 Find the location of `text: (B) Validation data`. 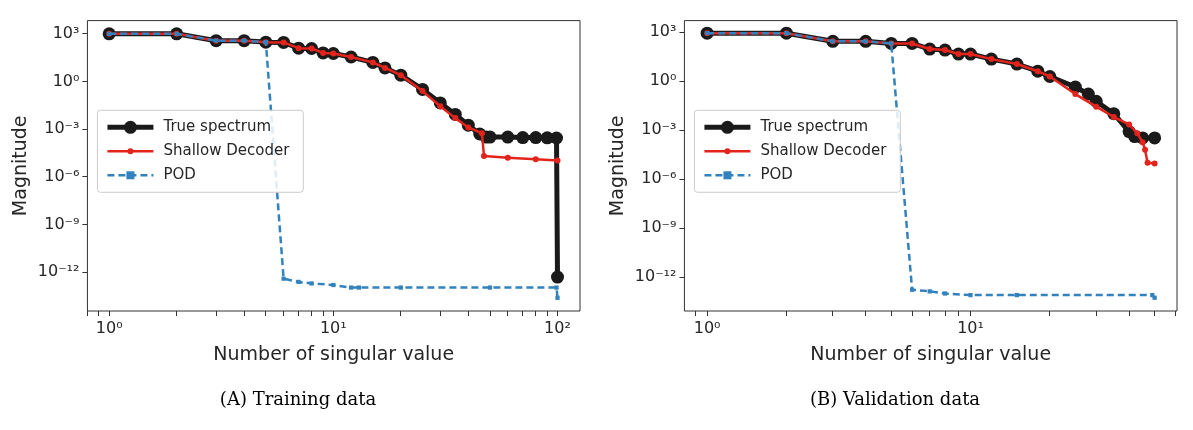

text: (B) Validation data is located at coordinates (895, 398).